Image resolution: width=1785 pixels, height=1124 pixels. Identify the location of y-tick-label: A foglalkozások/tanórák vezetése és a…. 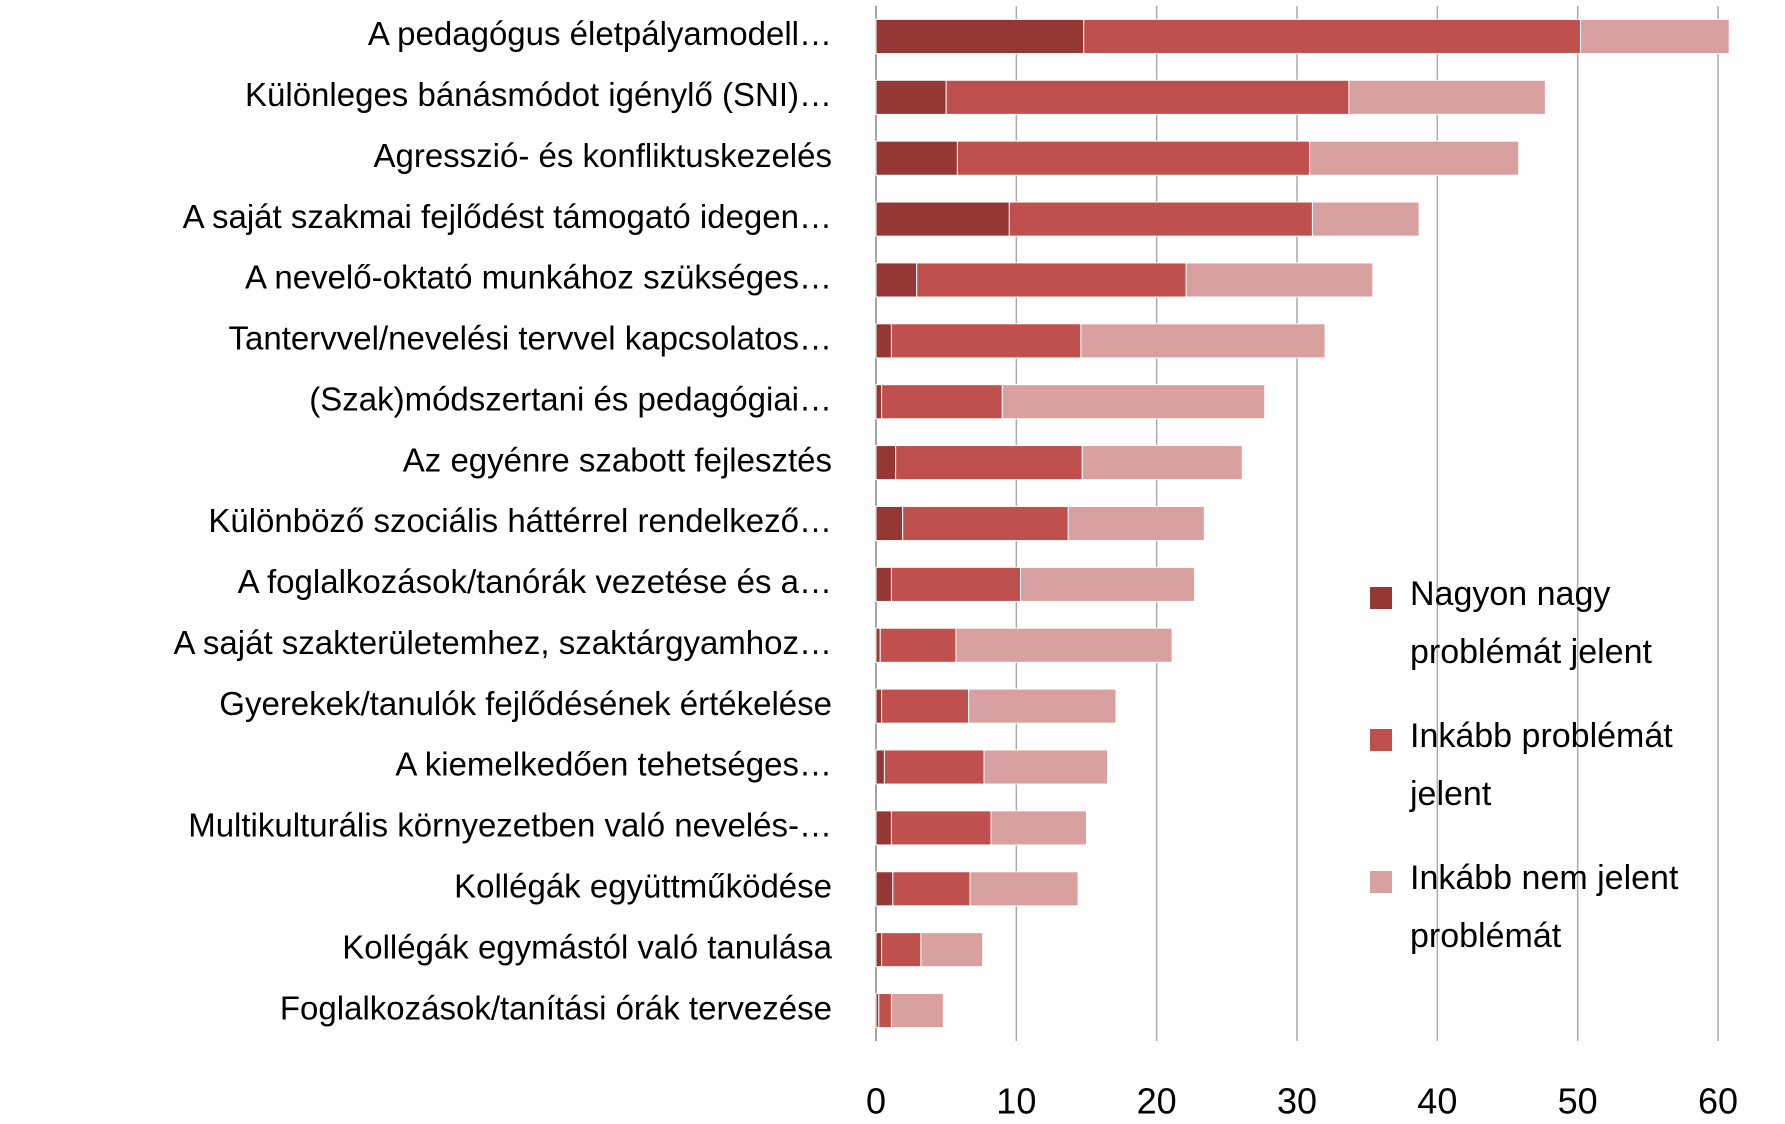
(535, 581).